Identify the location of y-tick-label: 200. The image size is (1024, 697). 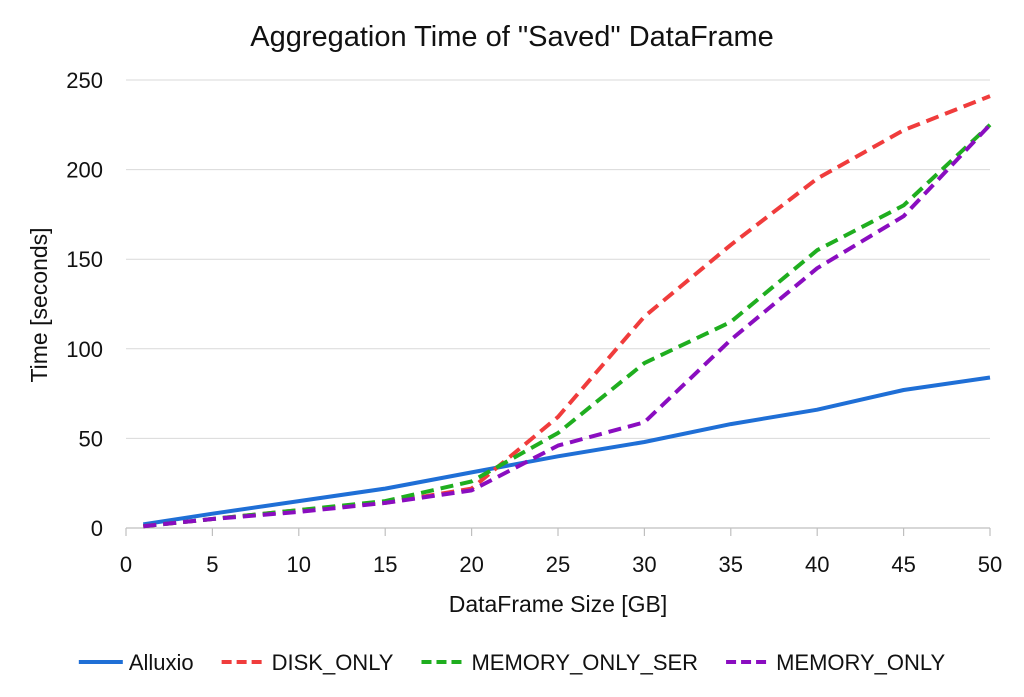
(84, 170).